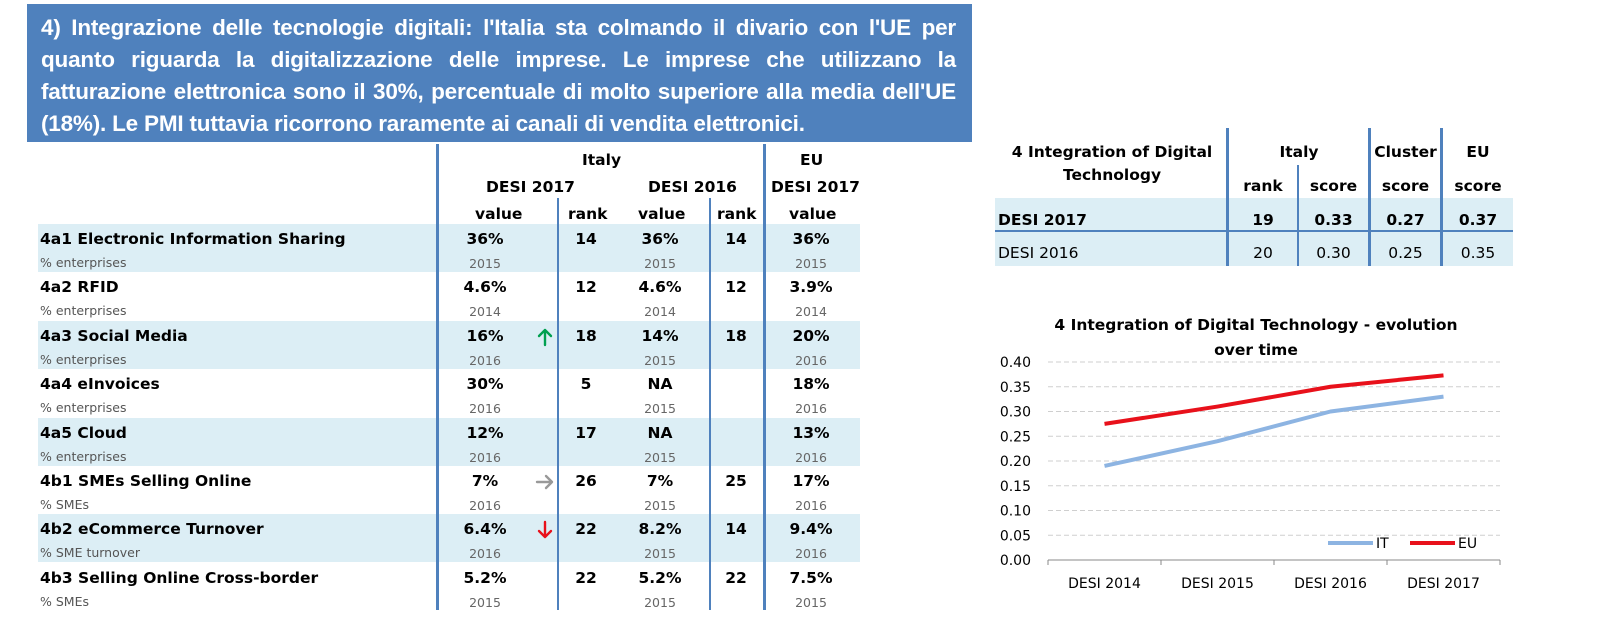  Describe the element at coordinates (485, 312) in the screenshot. I see `year-desi2017: 2014` at that location.